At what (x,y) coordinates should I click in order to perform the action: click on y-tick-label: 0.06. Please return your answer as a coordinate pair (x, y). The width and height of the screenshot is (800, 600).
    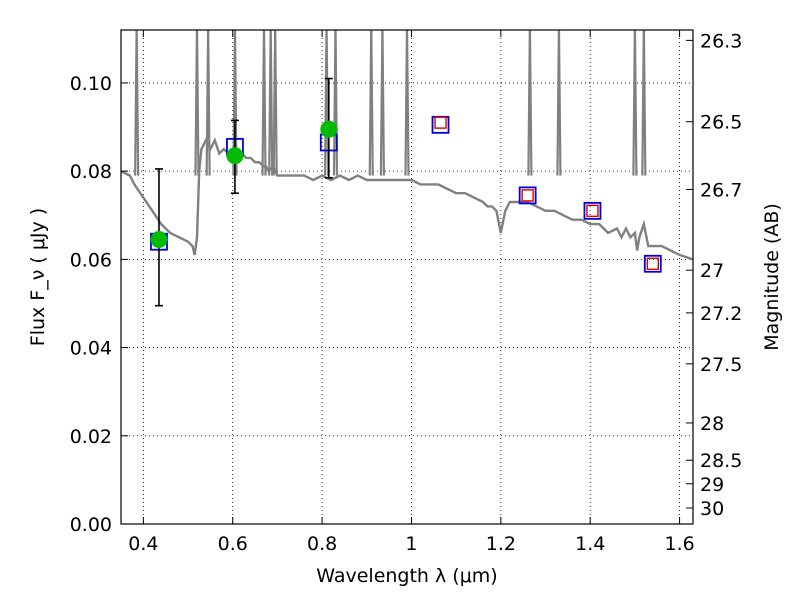
    Looking at the image, I should click on (91, 260).